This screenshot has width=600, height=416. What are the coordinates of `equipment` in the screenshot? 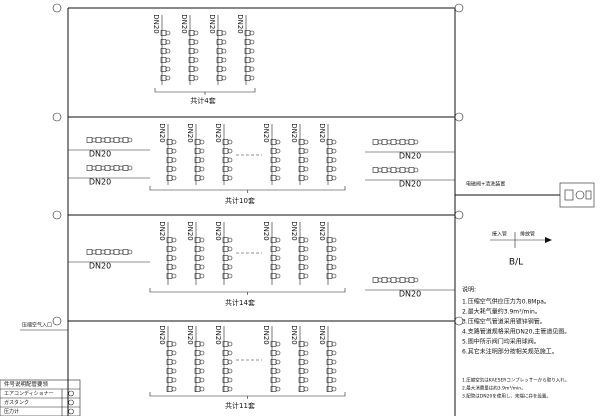 It's located at (525, 215).